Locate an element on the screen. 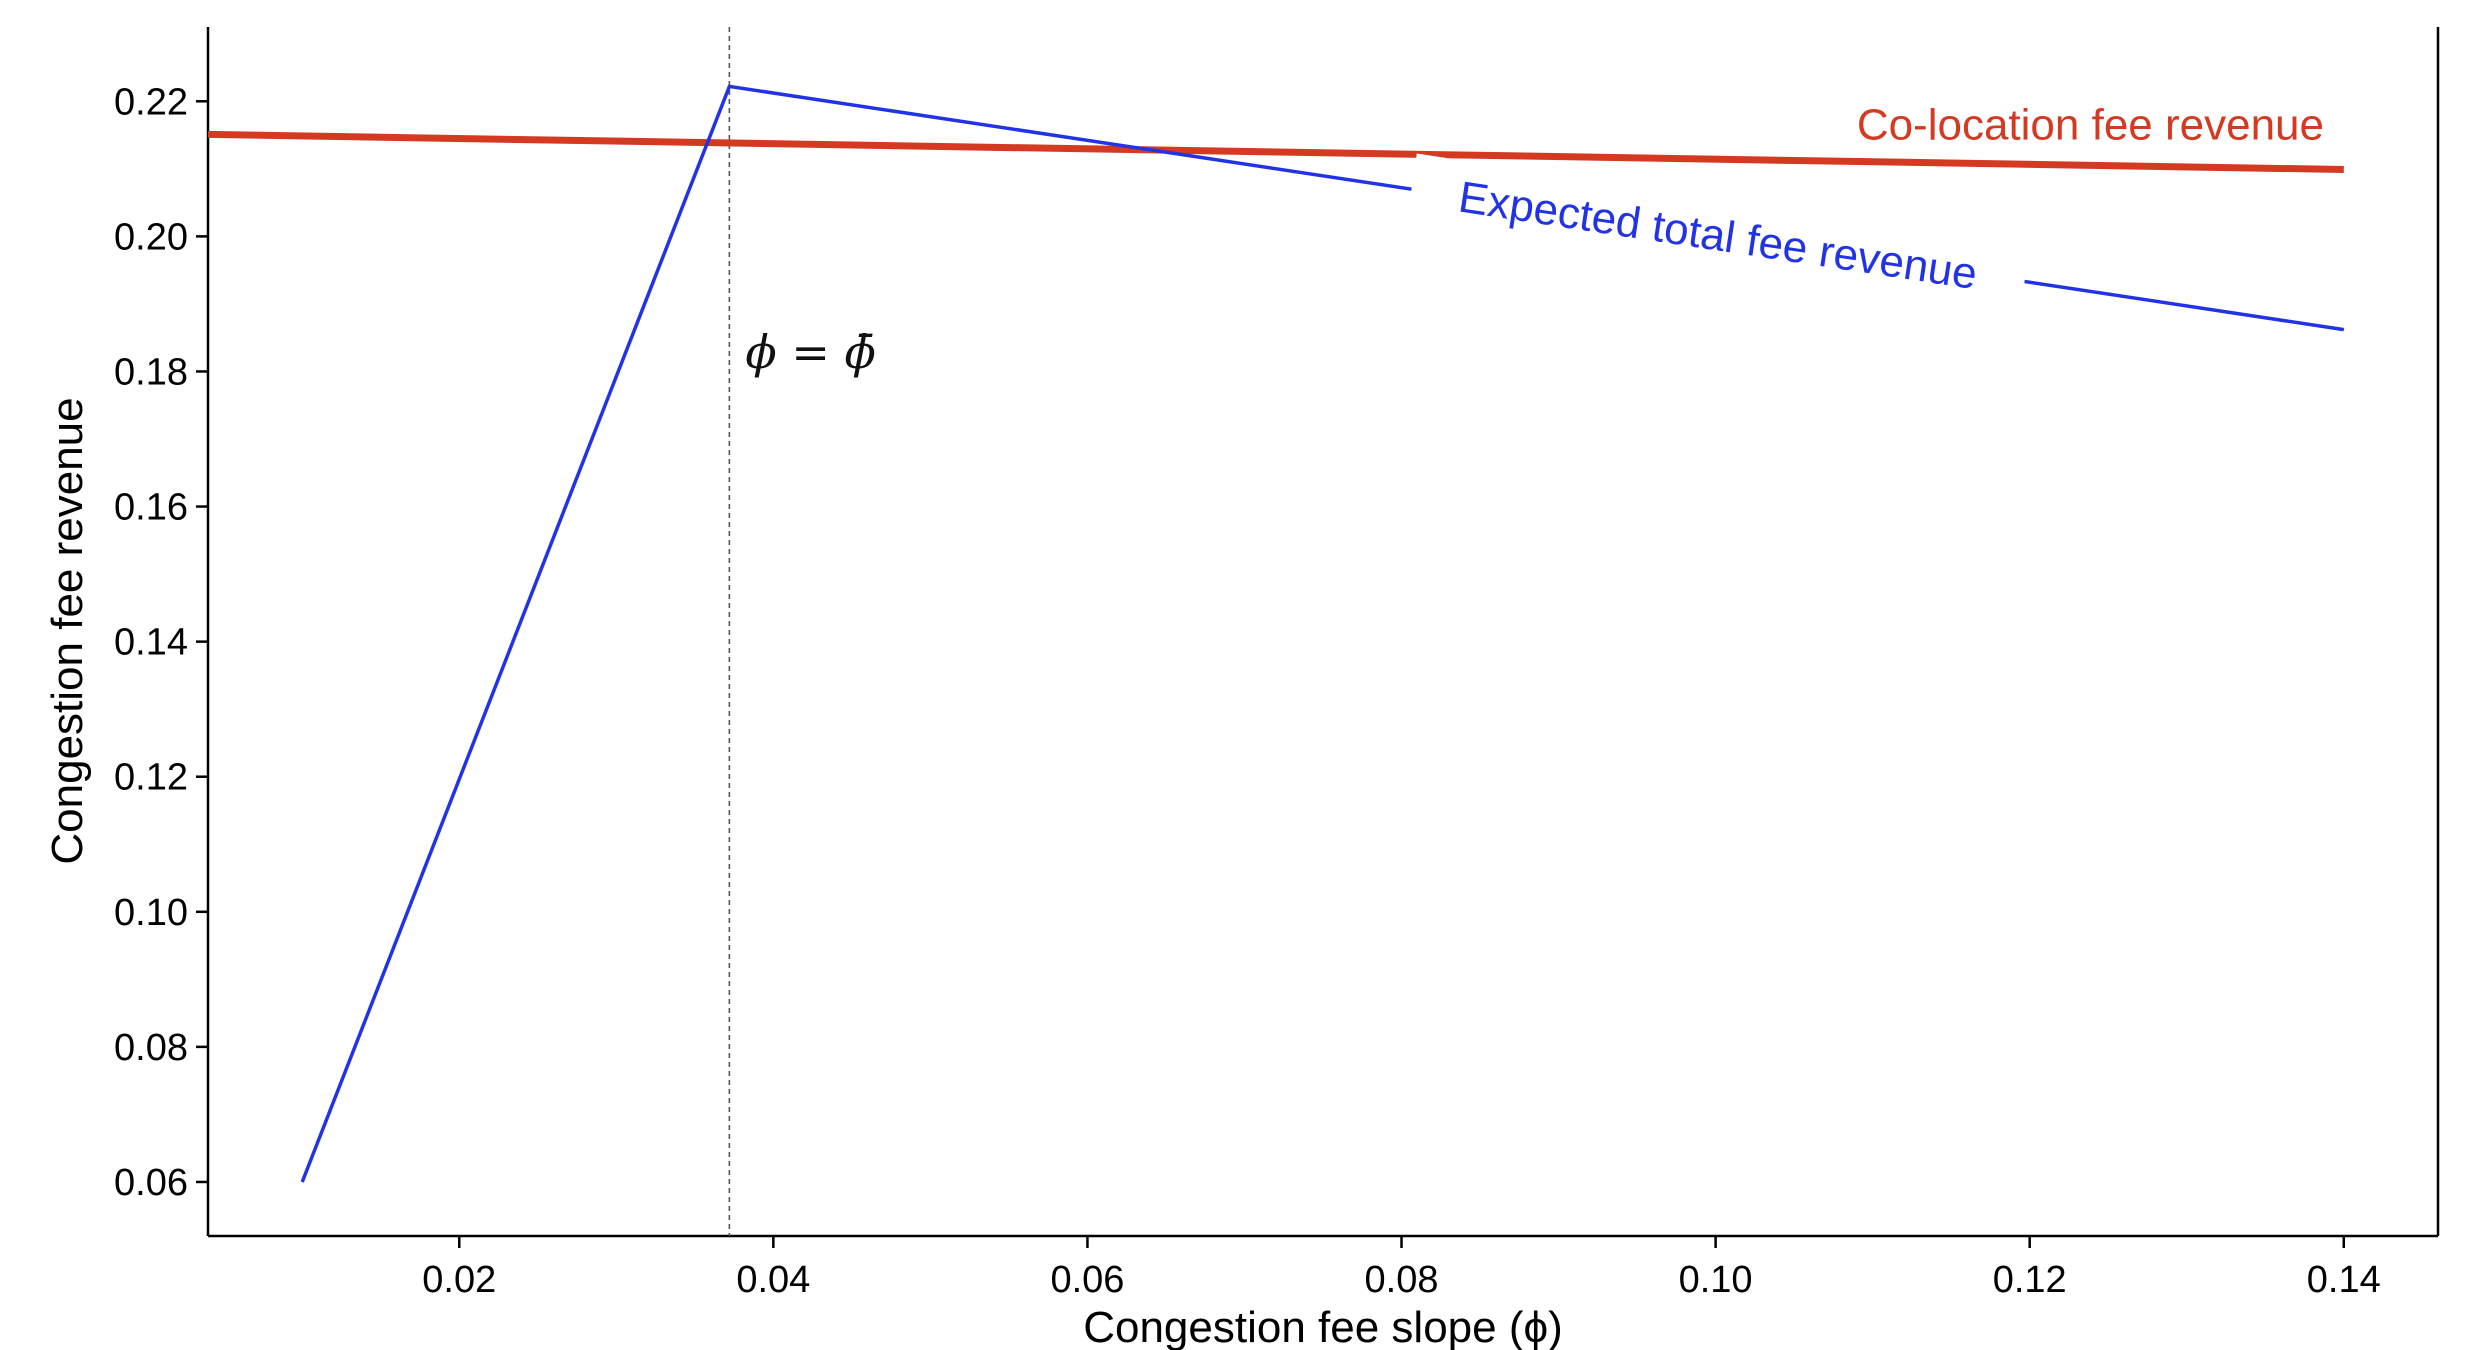 The width and height of the screenshot is (2474, 1350). y-tick-label: 0.06 is located at coordinates (151, 1183).